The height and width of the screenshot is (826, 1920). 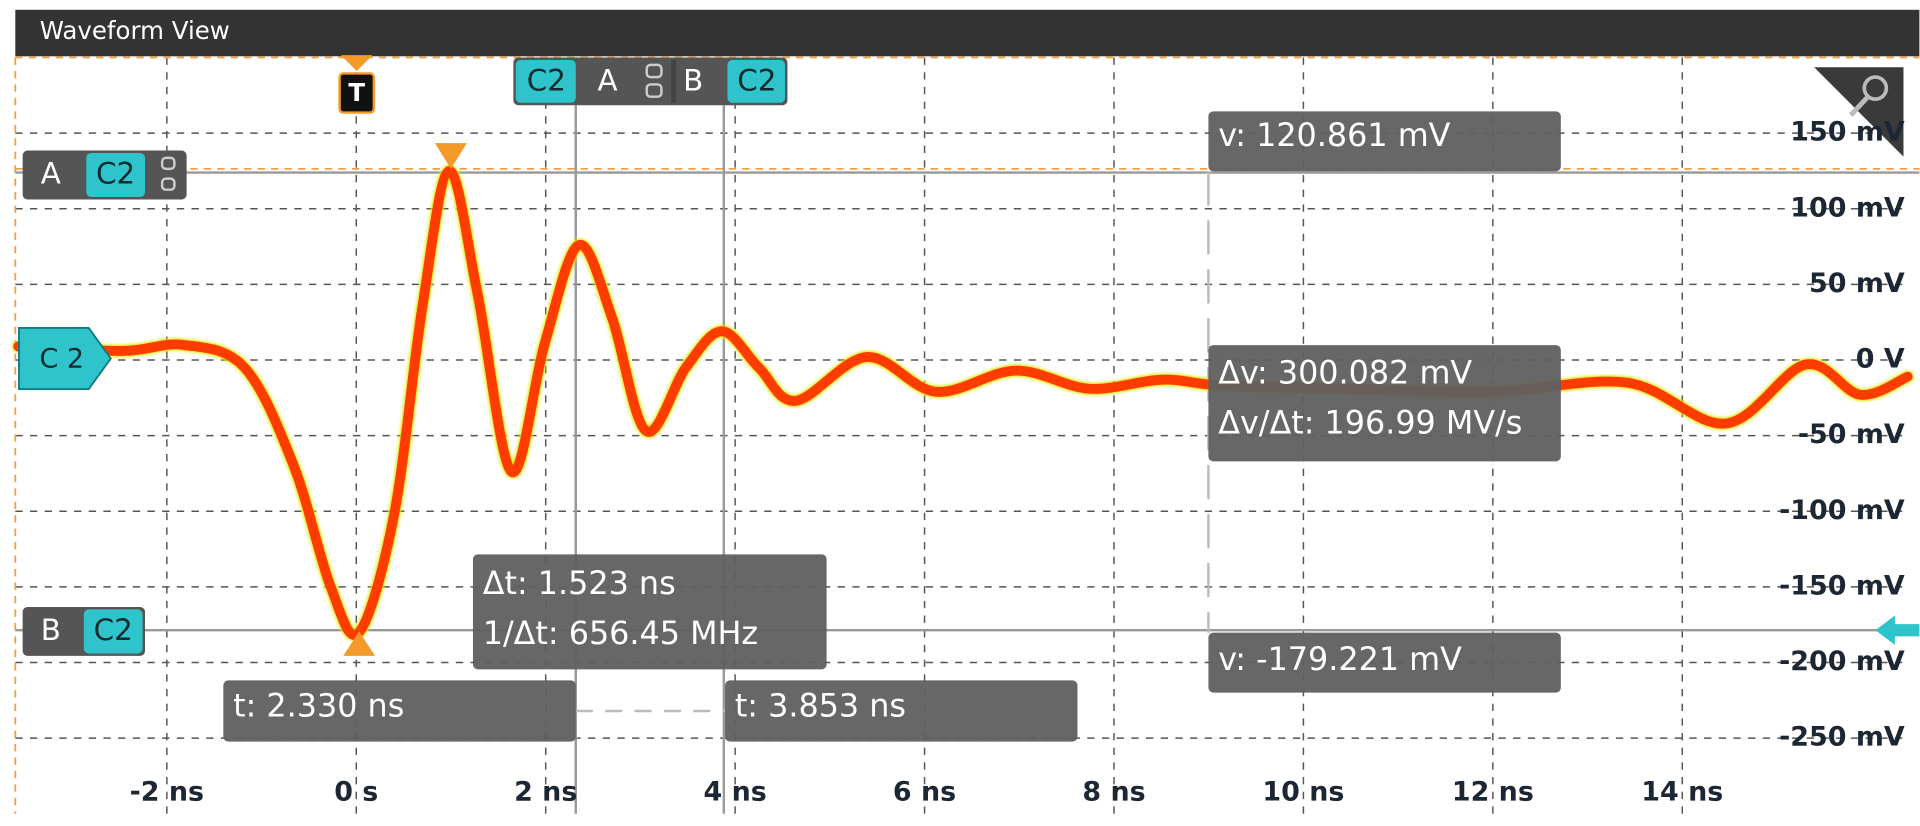 I want to click on x-tick-label: 12 ns, so click(x=1493, y=791).